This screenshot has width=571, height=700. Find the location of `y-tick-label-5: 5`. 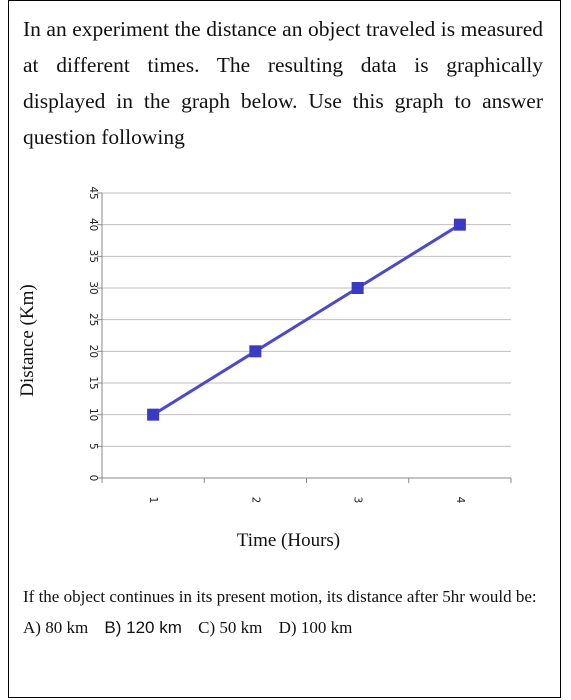

y-tick-label-5: 5 is located at coordinates (93, 446).